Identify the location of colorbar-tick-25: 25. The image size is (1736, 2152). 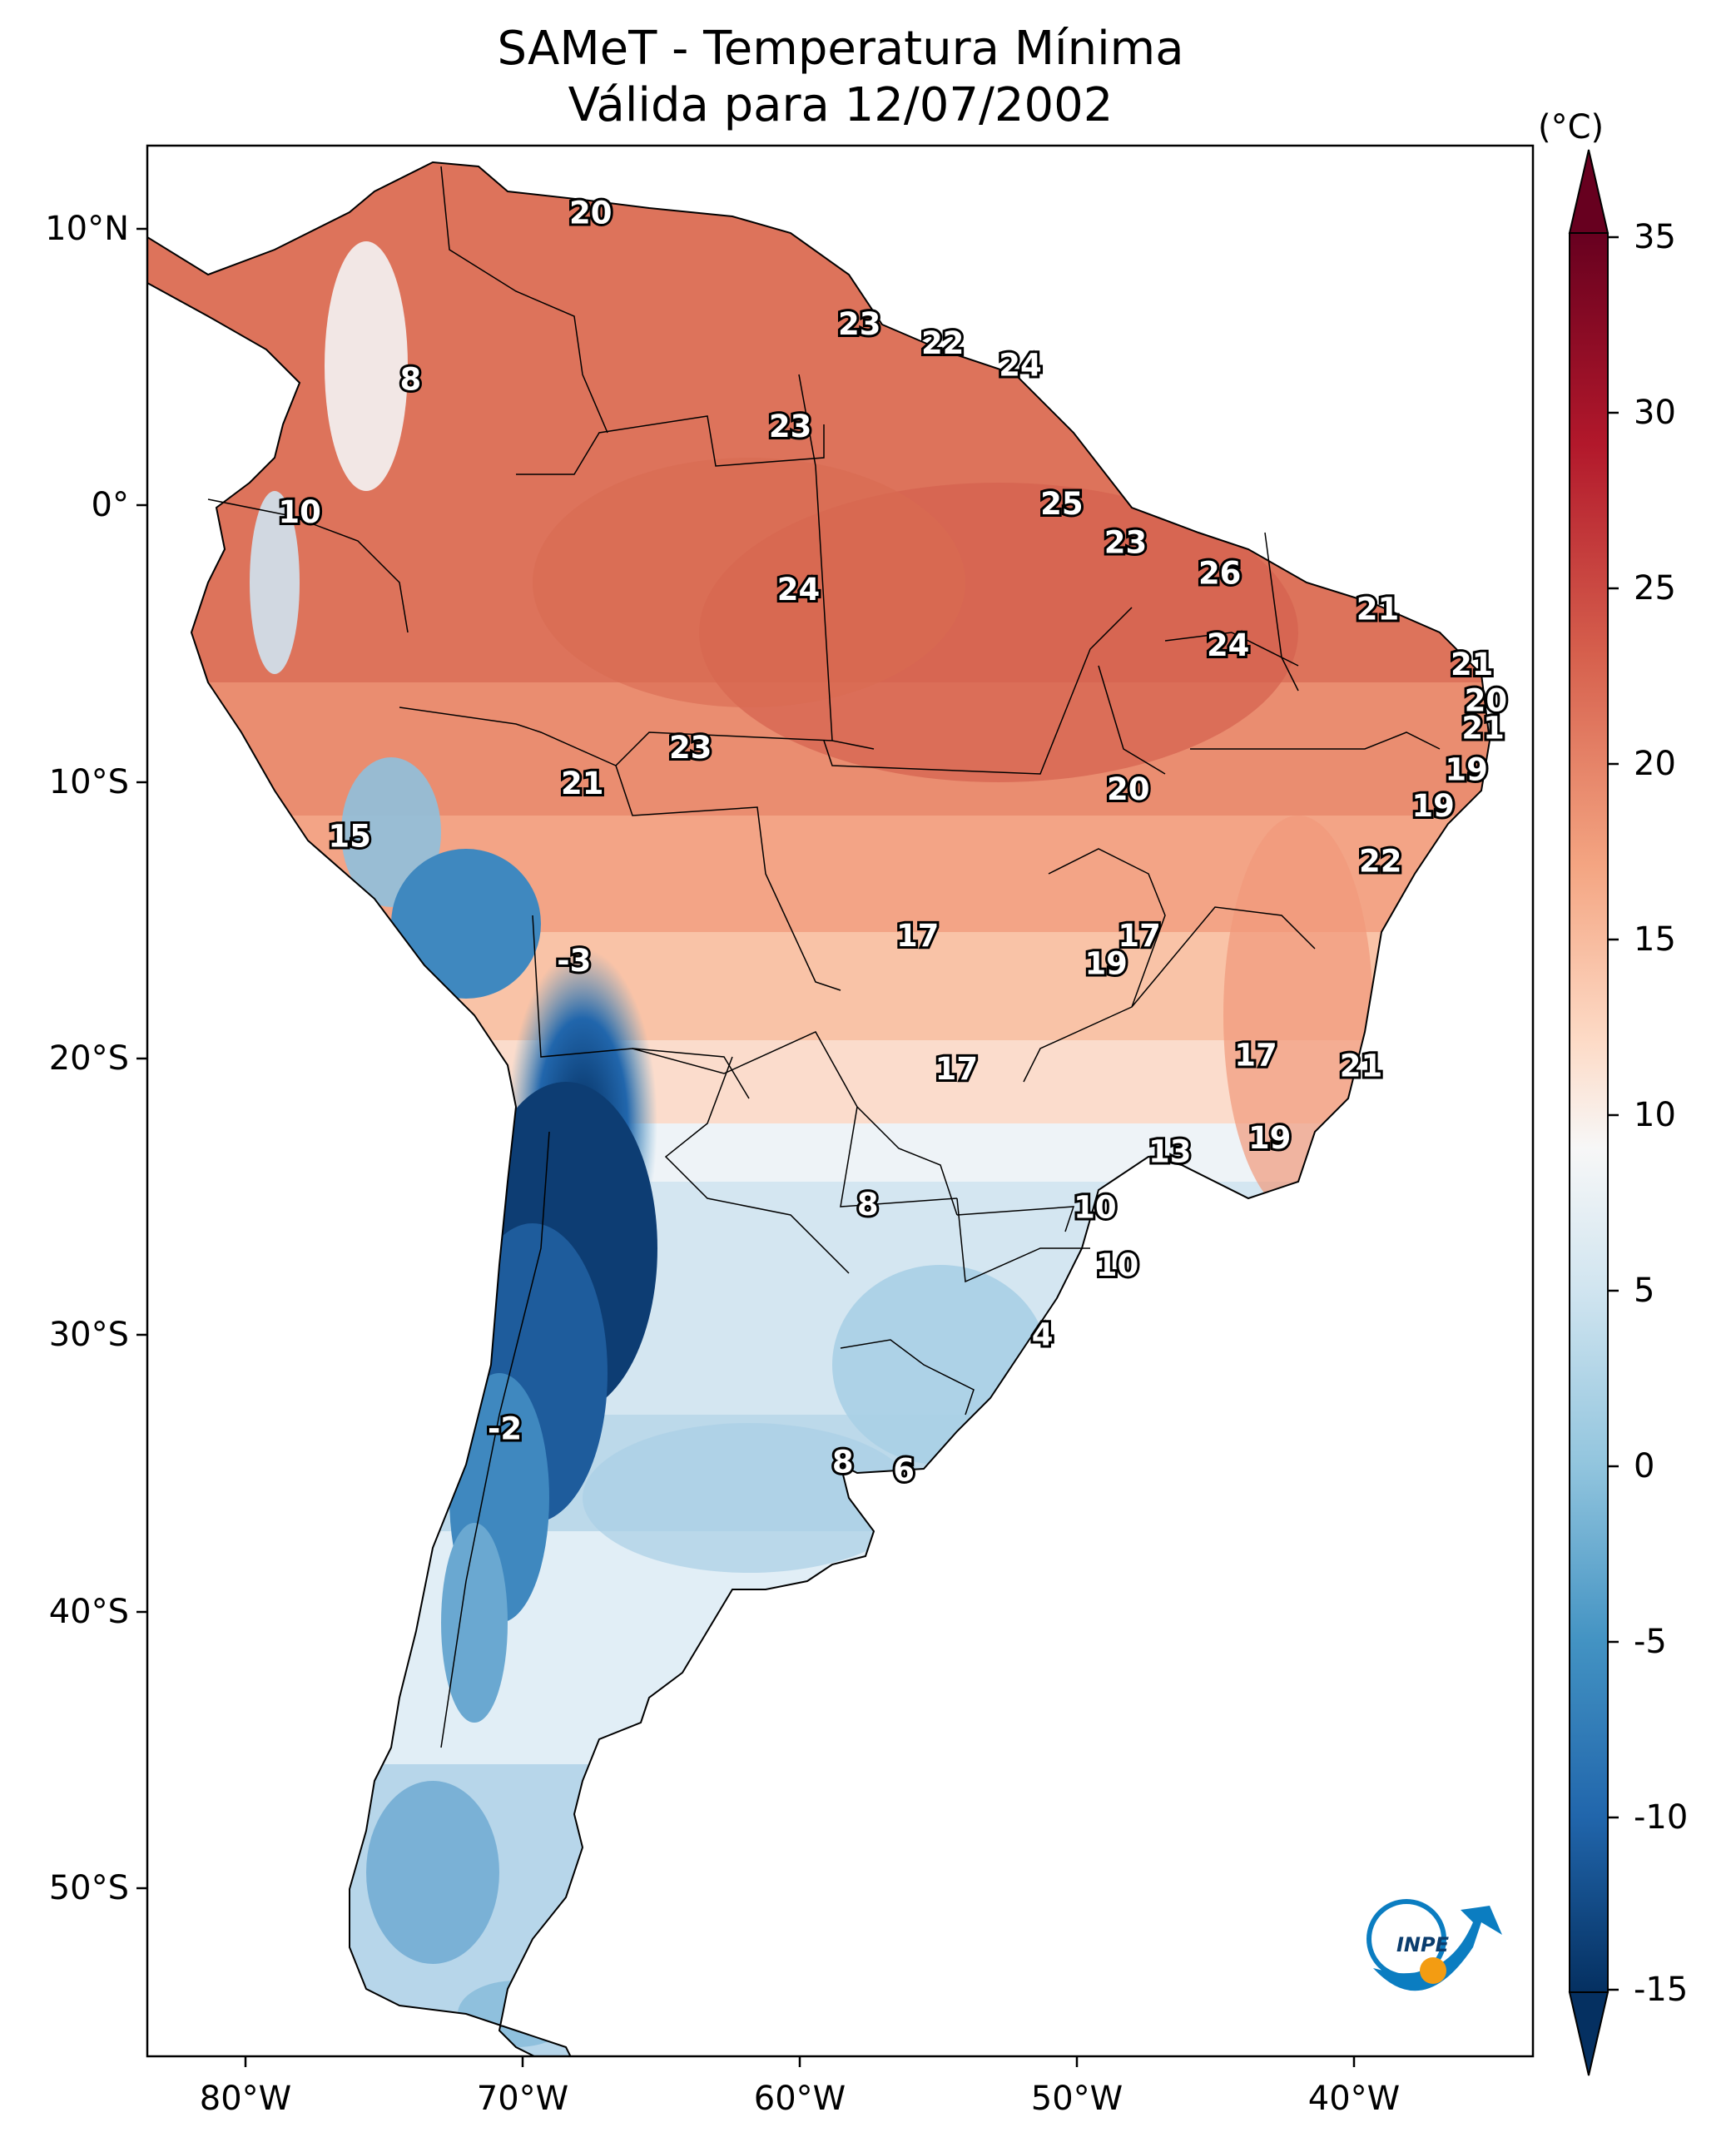
(1655, 588).